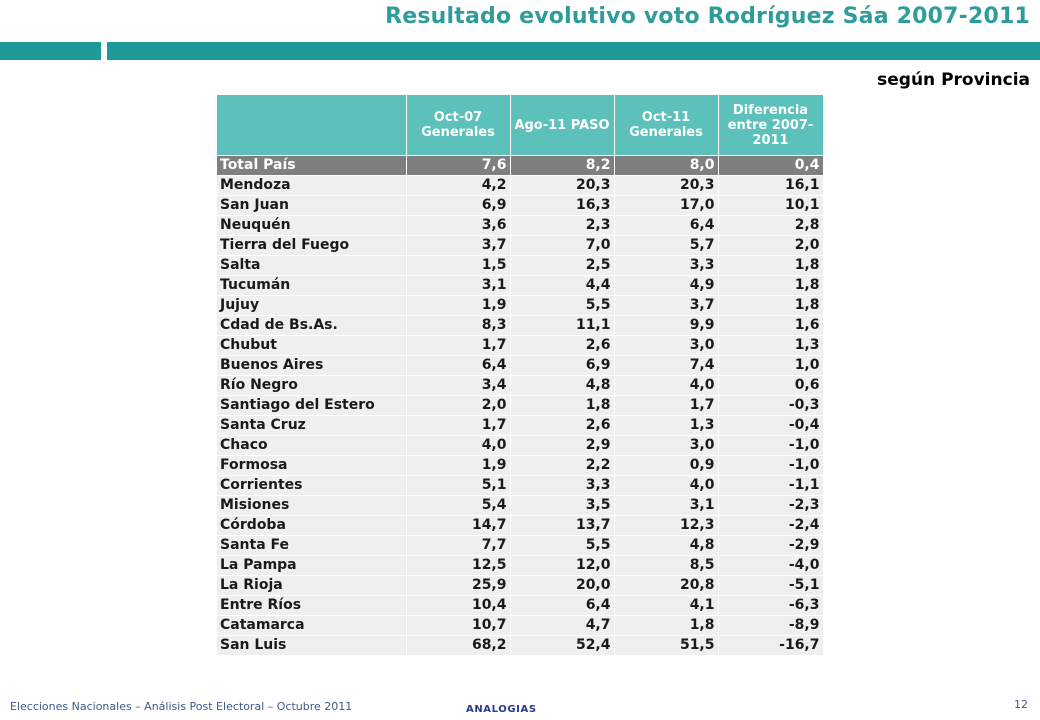 The height and width of the screenshot is (720, 1040). I want to click on table-row: Cdad de Bs.As. 8,3 11,1 9,9 1,6, so click(520, 325).